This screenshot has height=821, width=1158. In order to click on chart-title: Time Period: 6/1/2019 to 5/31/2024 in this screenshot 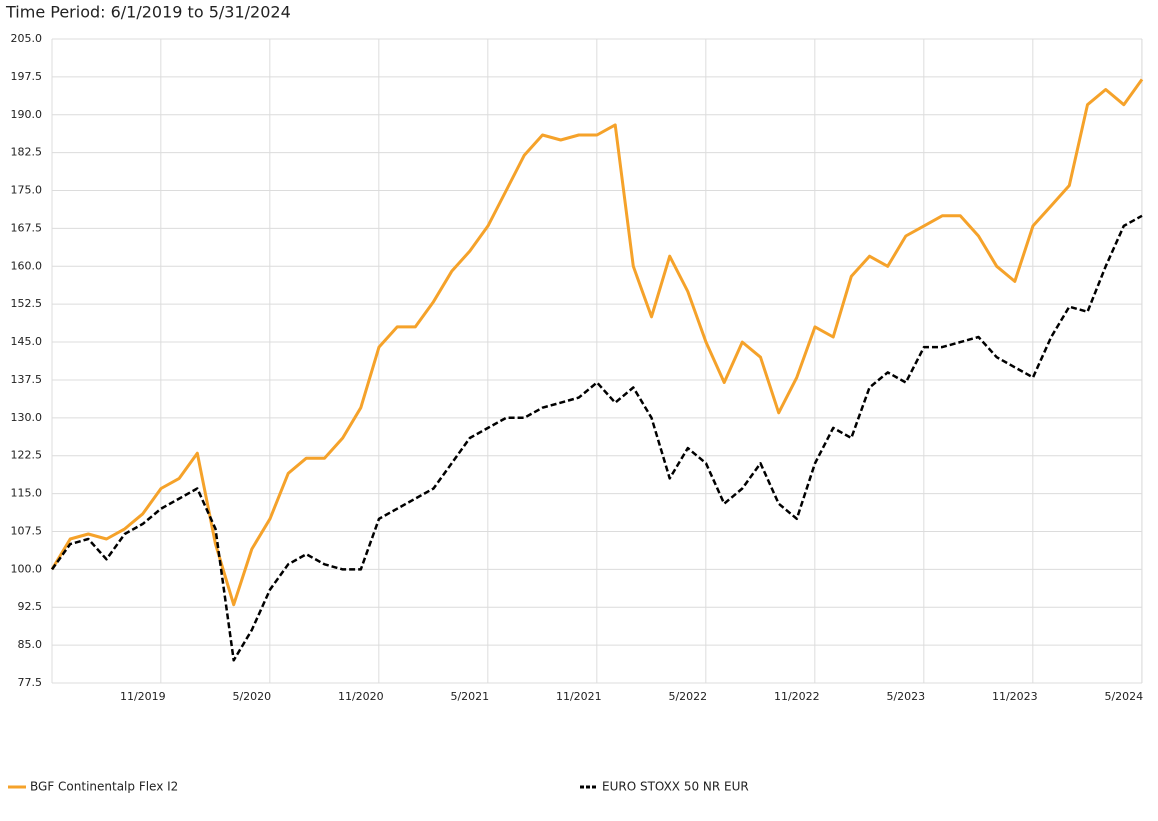, I will do `click(148, 12)`.